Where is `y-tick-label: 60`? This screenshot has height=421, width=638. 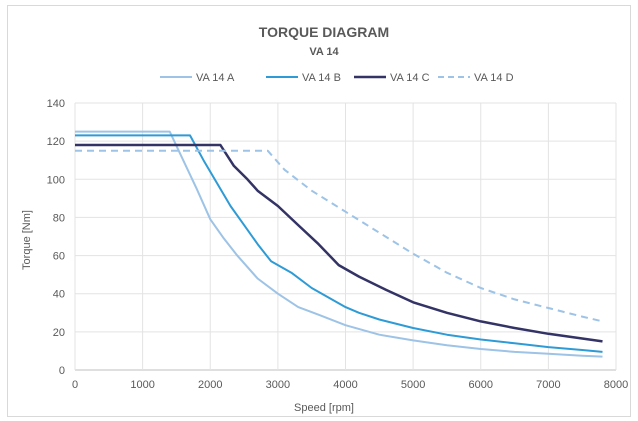 y-tick-label: 60 is located at coordinates (59, 257).